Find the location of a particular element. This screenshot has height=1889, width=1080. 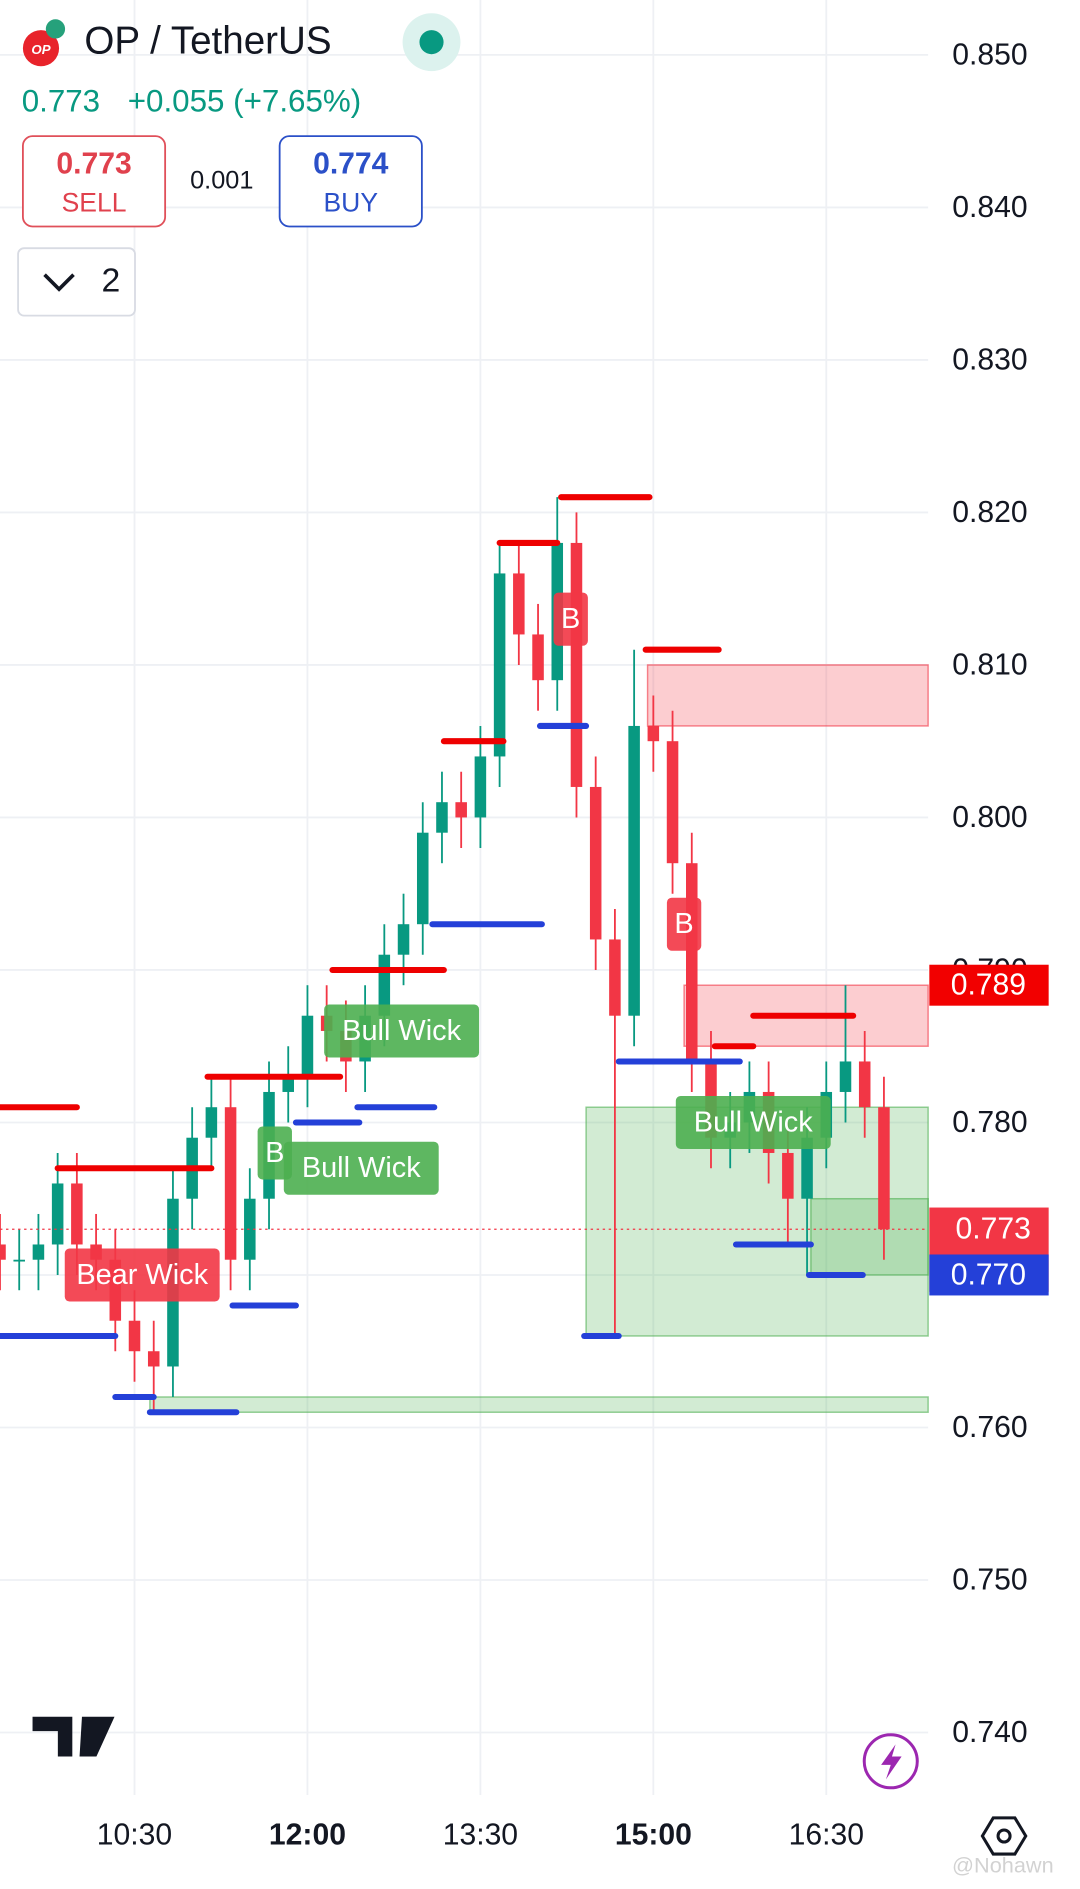

x-tick-label: 16:30 is located at coordinates (826, 1834).